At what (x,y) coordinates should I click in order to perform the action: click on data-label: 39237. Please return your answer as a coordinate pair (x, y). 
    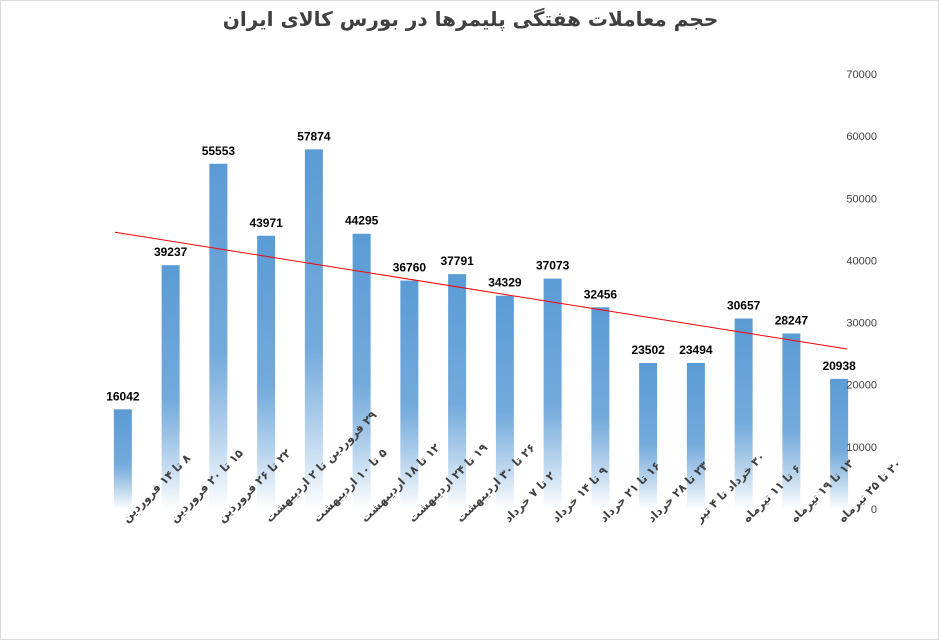
    Looking at the image, I should click on (171, 252).